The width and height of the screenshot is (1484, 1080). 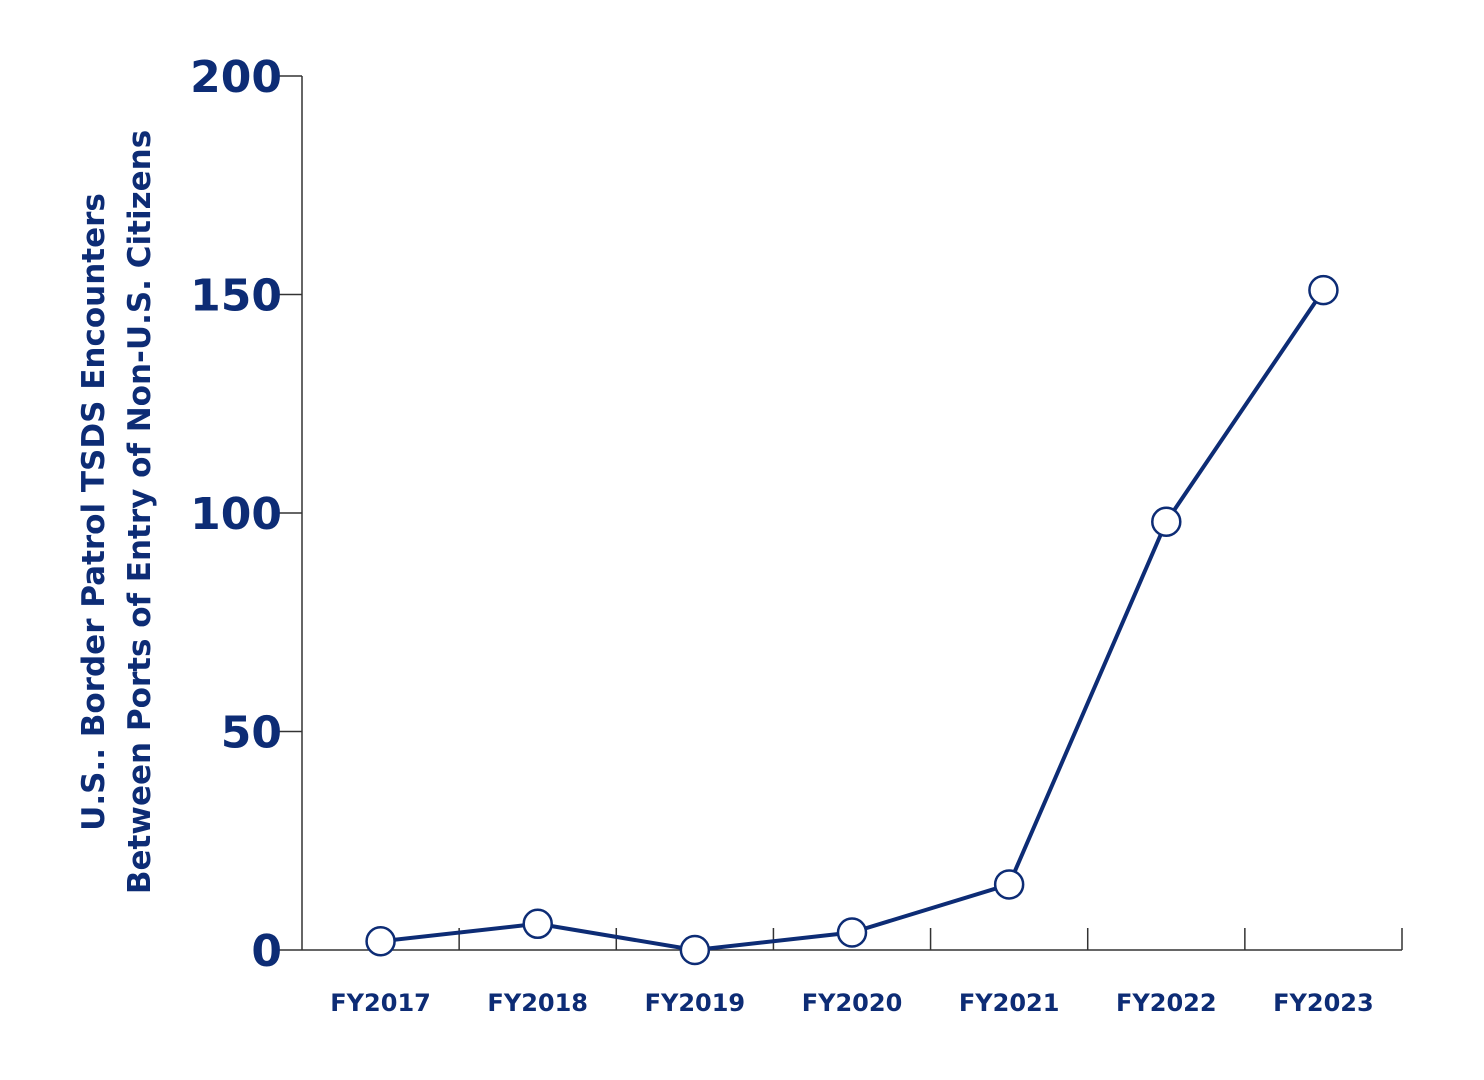 I want to click on y-tick-label: 50, so click(x=251, y=733).